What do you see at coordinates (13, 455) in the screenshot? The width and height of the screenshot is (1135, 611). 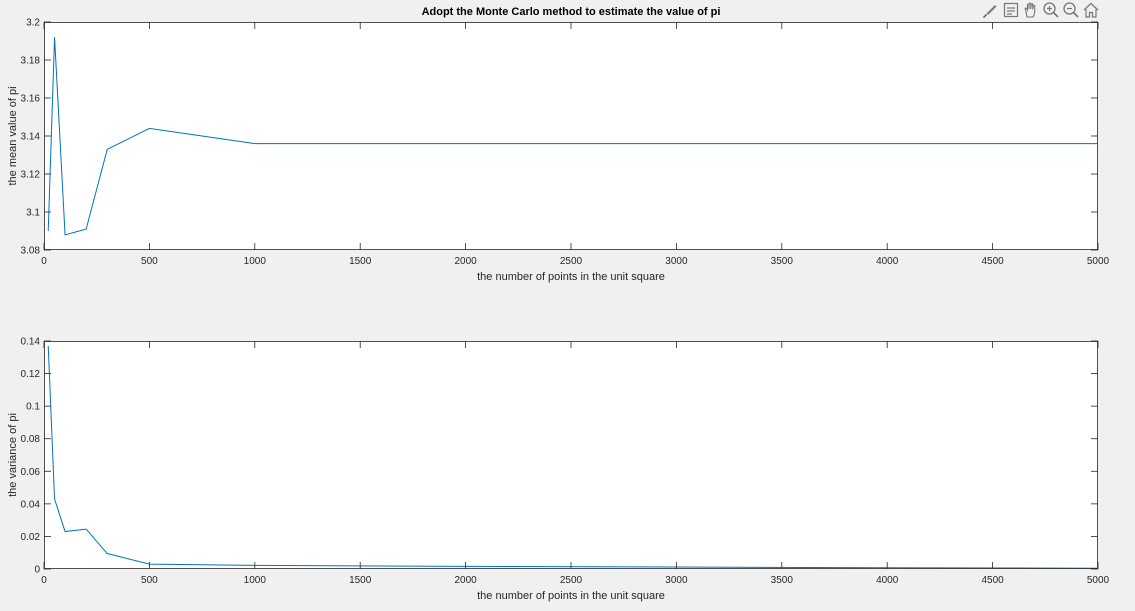 I see `variance-y-axis-label: the variance of pi` at bounding box center [13, 455].